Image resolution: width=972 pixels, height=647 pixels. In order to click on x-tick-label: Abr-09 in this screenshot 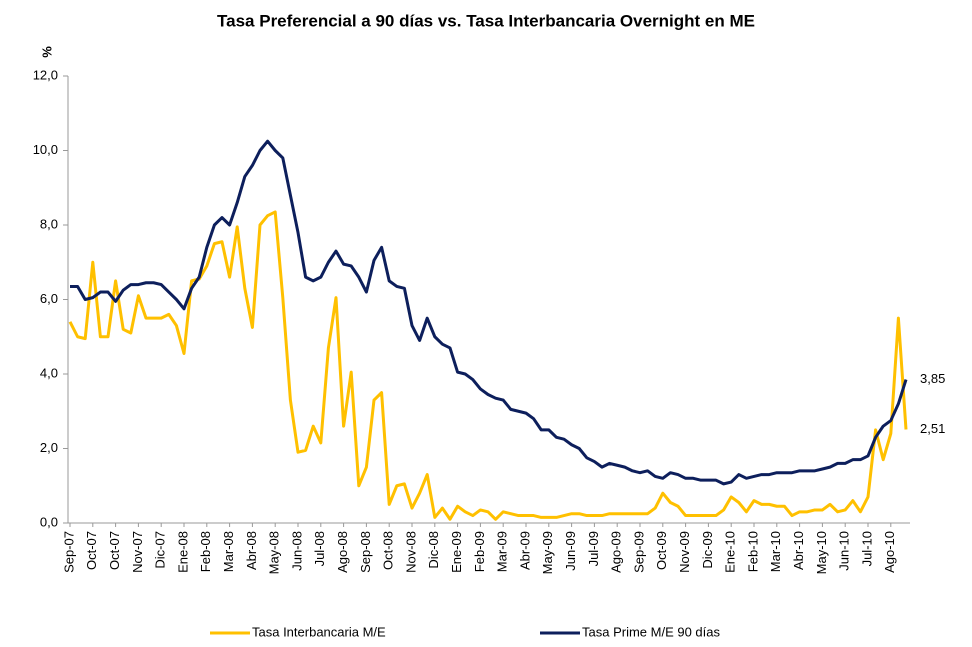, I will do `click(524, 550)`.